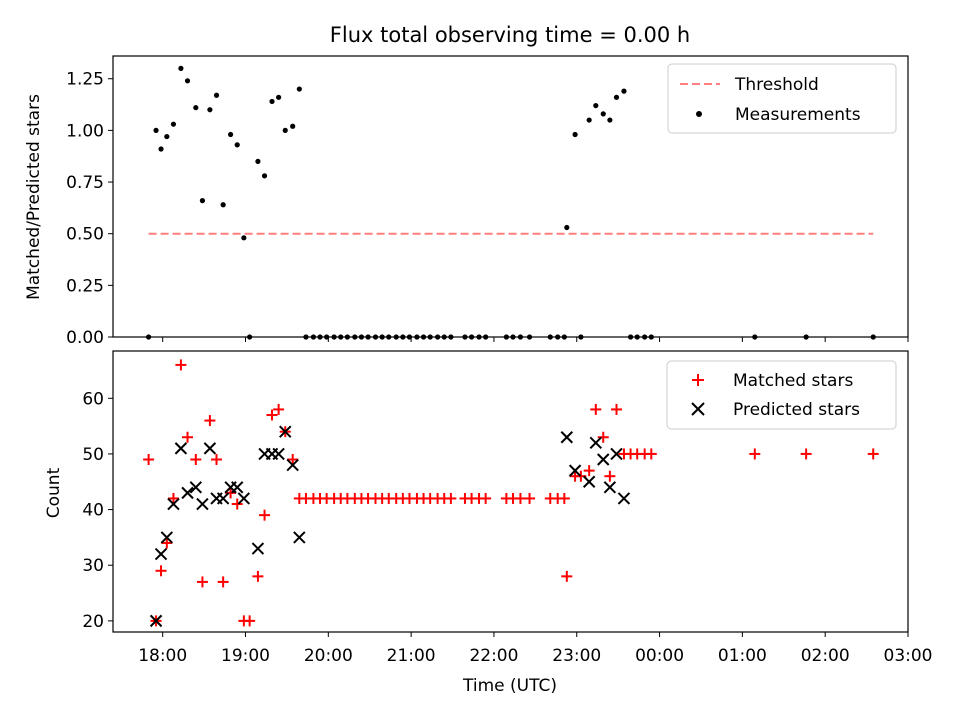 This screenshot has width=960, height=720. Describe the element at coordinates (798, 115) in the screenshot. I see `legend-measurements-label: Measurements` at that location.